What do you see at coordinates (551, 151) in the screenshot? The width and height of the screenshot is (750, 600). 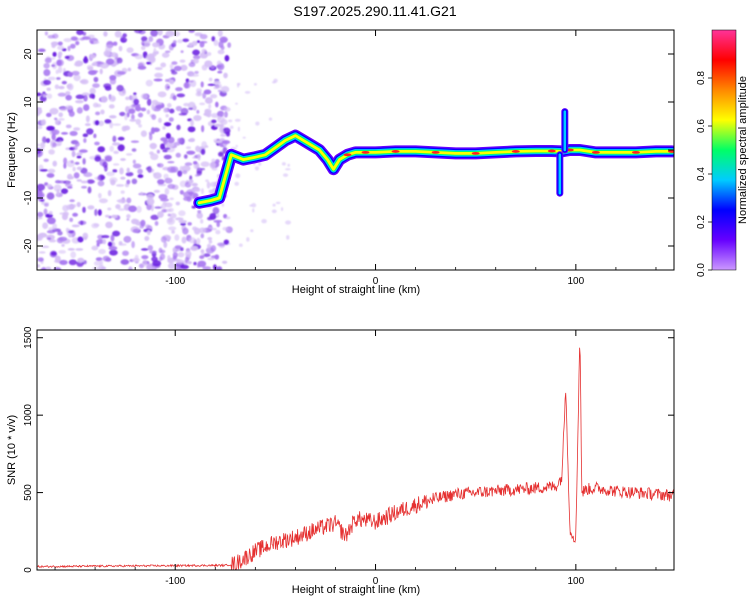 I see `spectrogram-peak` at bounding box center [551, 151].